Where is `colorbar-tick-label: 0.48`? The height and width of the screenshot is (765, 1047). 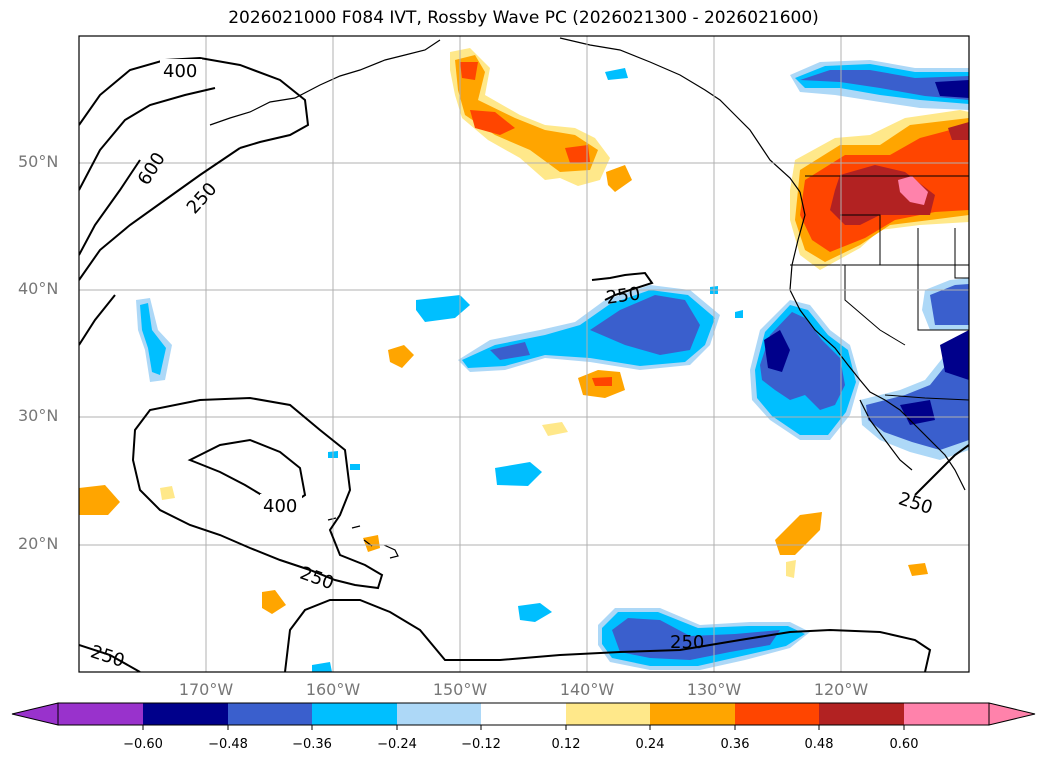 colorbar-tick-label: 0.48 is located at coordinates (819, 744).